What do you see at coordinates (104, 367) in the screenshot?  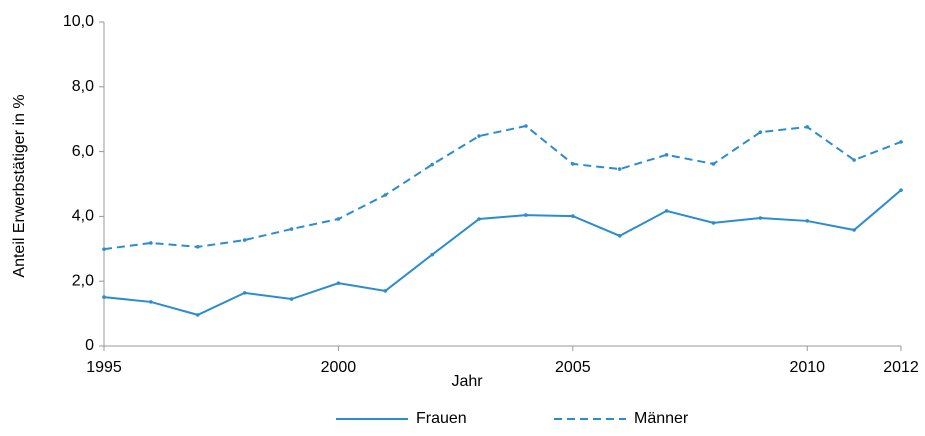 I see `x-tick-label: 1995` at bounding box center [104, 367].